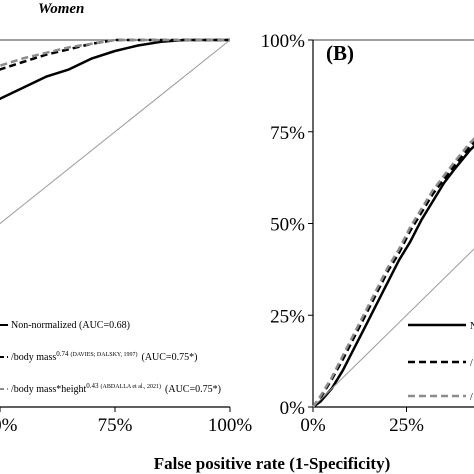 The image size is (474, 474). Describe the element at coordinates (441, 362) in the screenshot. I see `panel-b-legend: N / /` at that location.